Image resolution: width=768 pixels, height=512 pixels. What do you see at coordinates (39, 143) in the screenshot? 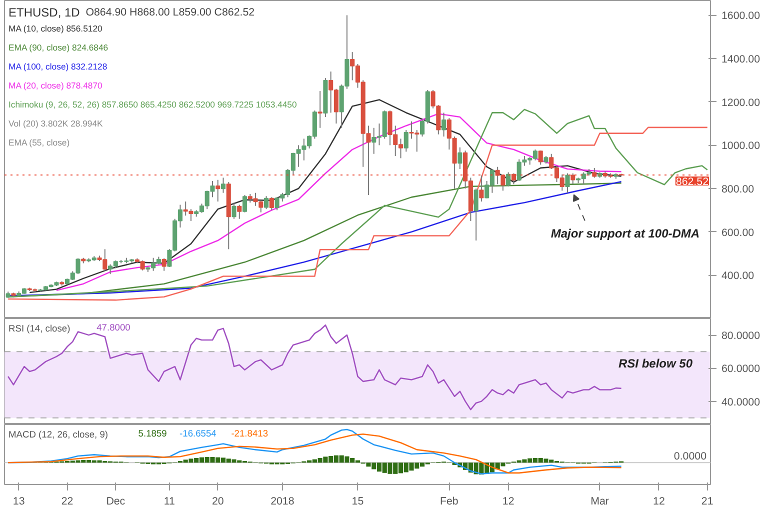
I see `annotation: EMA (55, close)` at bounding box center [39, 143].